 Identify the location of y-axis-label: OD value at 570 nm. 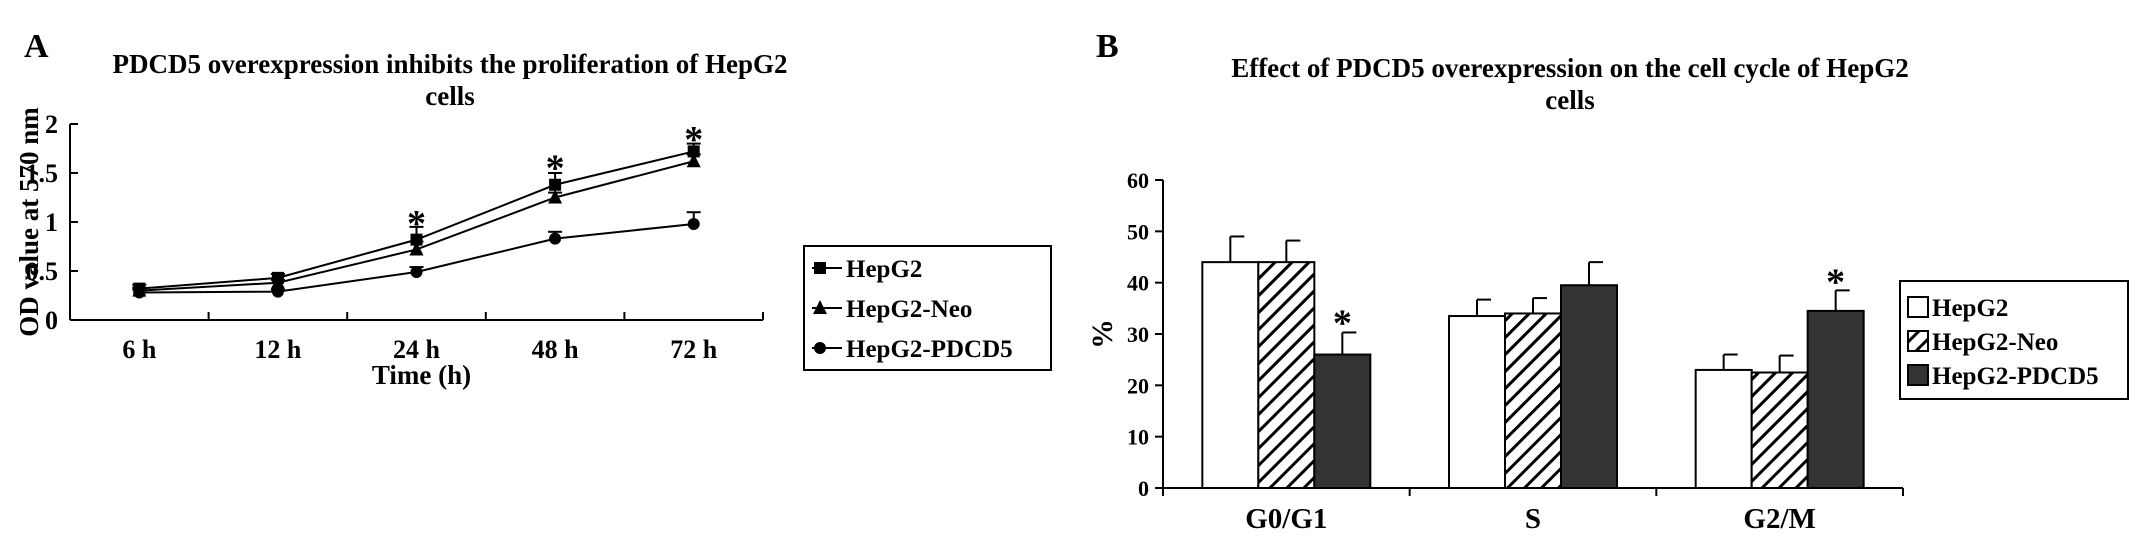
(29, 222).